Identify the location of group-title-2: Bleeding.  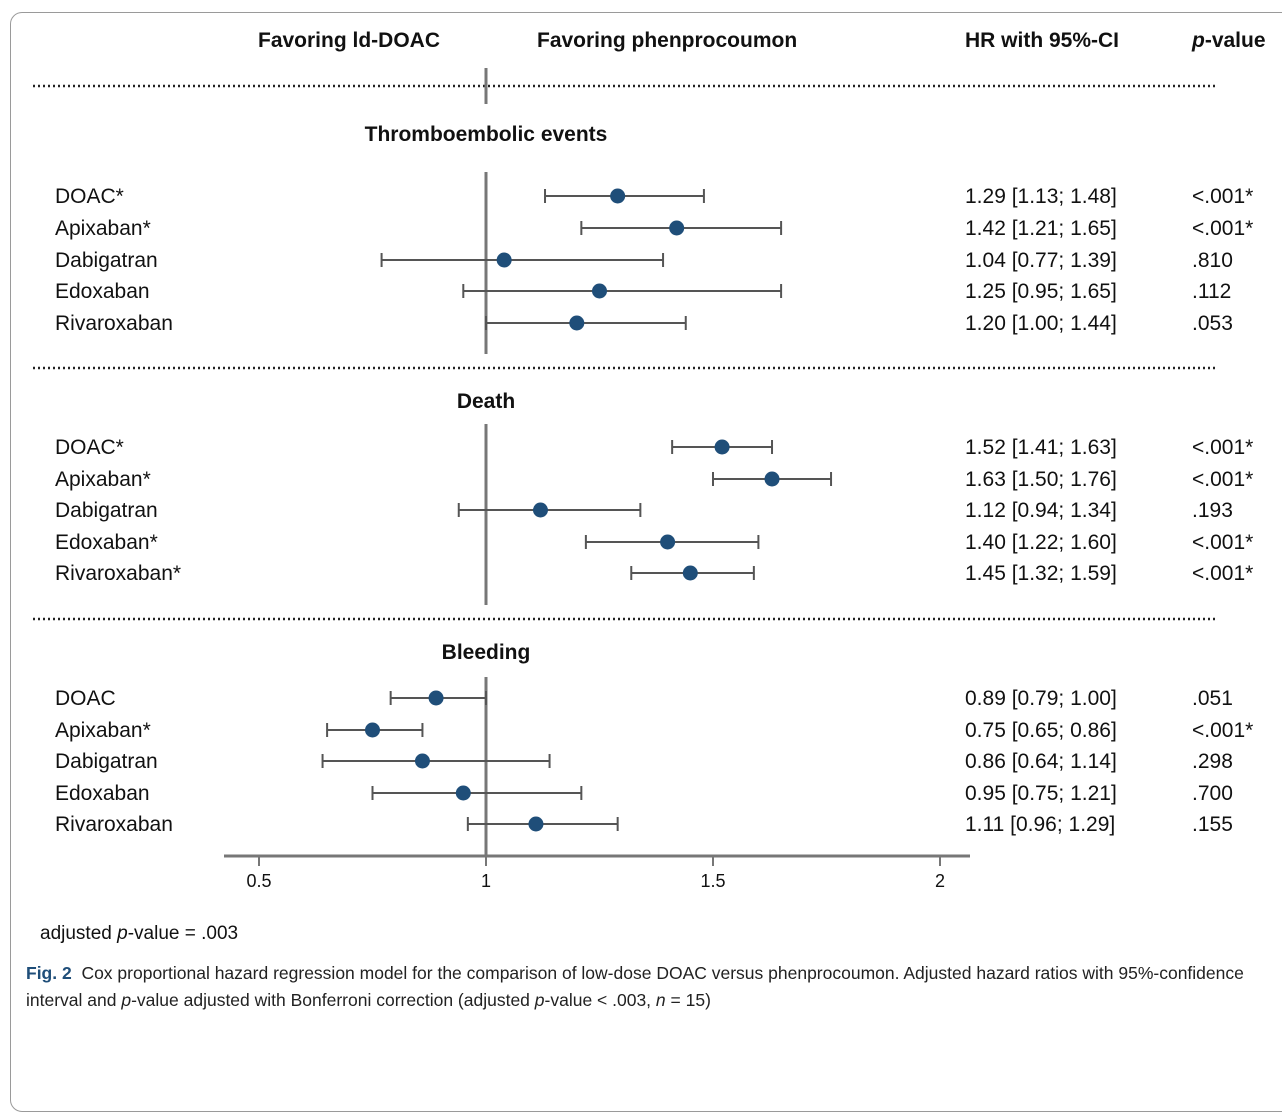
(486, 652).